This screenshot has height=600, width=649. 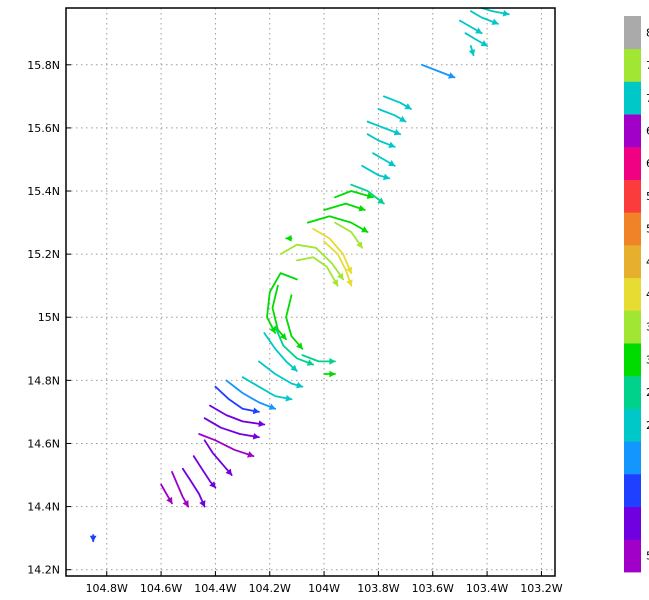 I want to click on colorbar-label: 8, so click(x=647, y=32).